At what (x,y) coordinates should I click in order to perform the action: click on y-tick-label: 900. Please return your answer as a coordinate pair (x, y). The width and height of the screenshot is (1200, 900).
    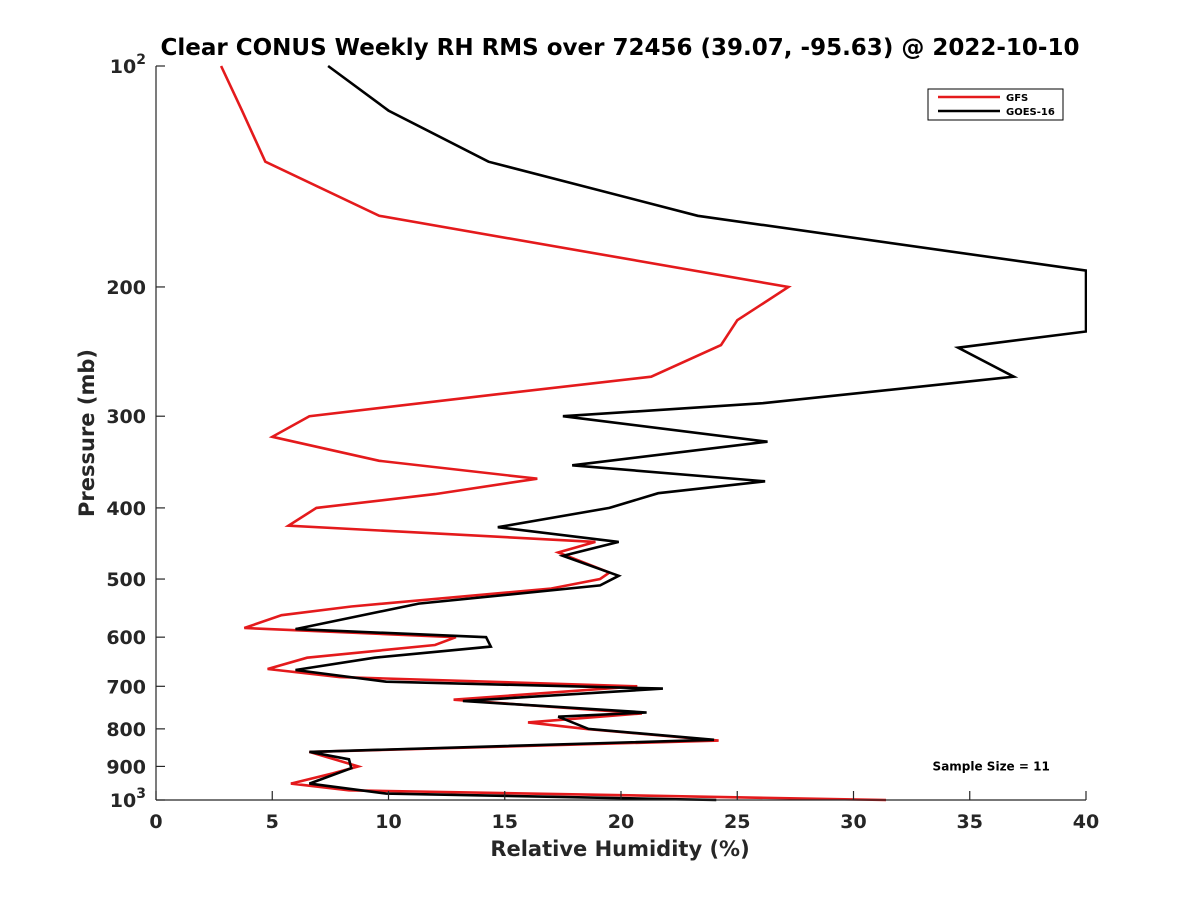
    Looking at the image, I should click on (126, 767).